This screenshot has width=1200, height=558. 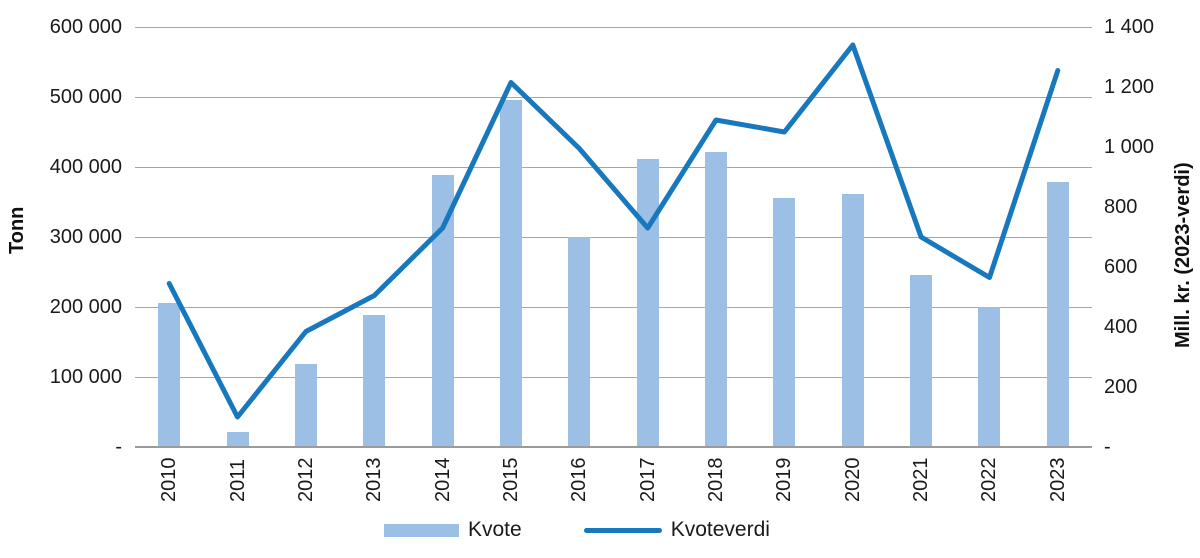 I want to click on legend-item-kvoteverdi: Kvoteverdi, so click(x=676, y=530).